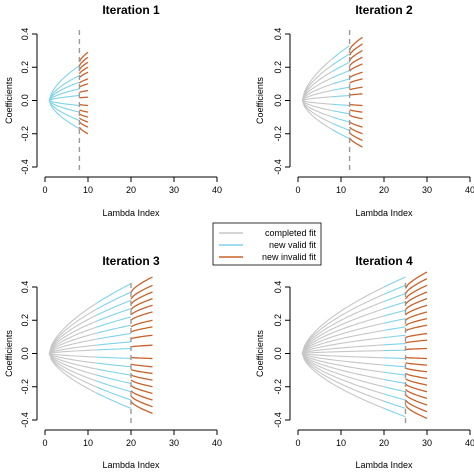 This screenshot has width=474, height=474. Describe the element at coordinates (384, 190) in the screenshot. I see `x-tick-label: 20` at that location.